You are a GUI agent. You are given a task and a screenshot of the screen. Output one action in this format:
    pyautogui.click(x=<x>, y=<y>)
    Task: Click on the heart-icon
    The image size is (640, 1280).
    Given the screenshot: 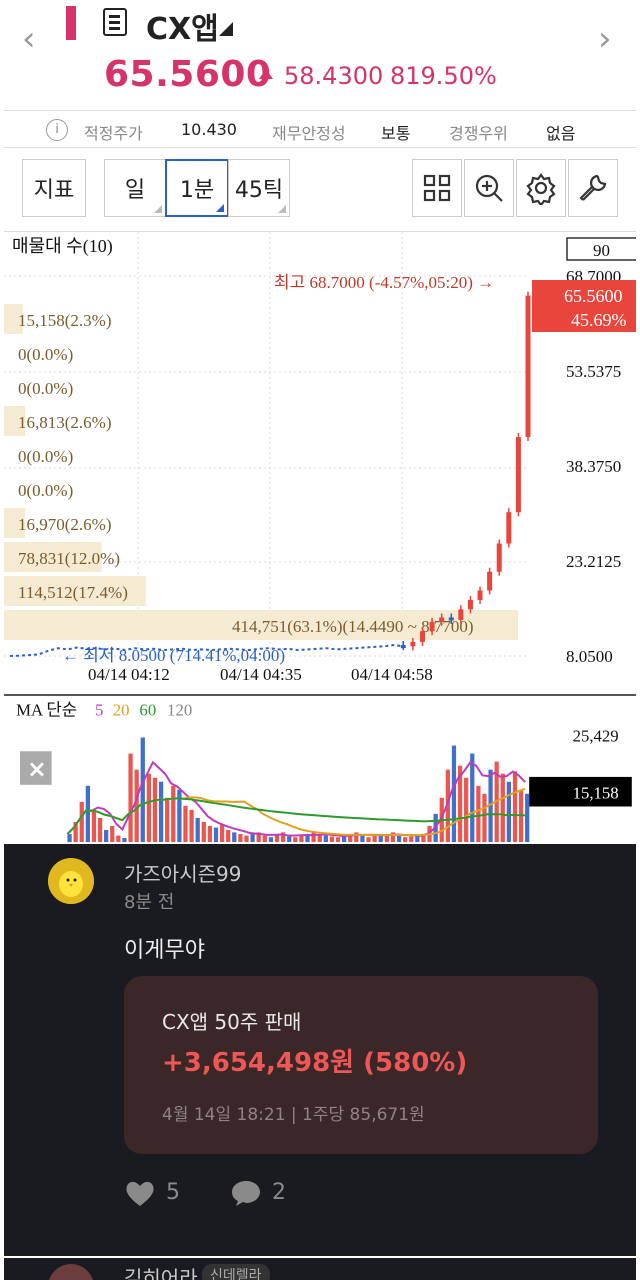 What is the action you would take?
    pyautogui.click(x=140, y=1193)
    